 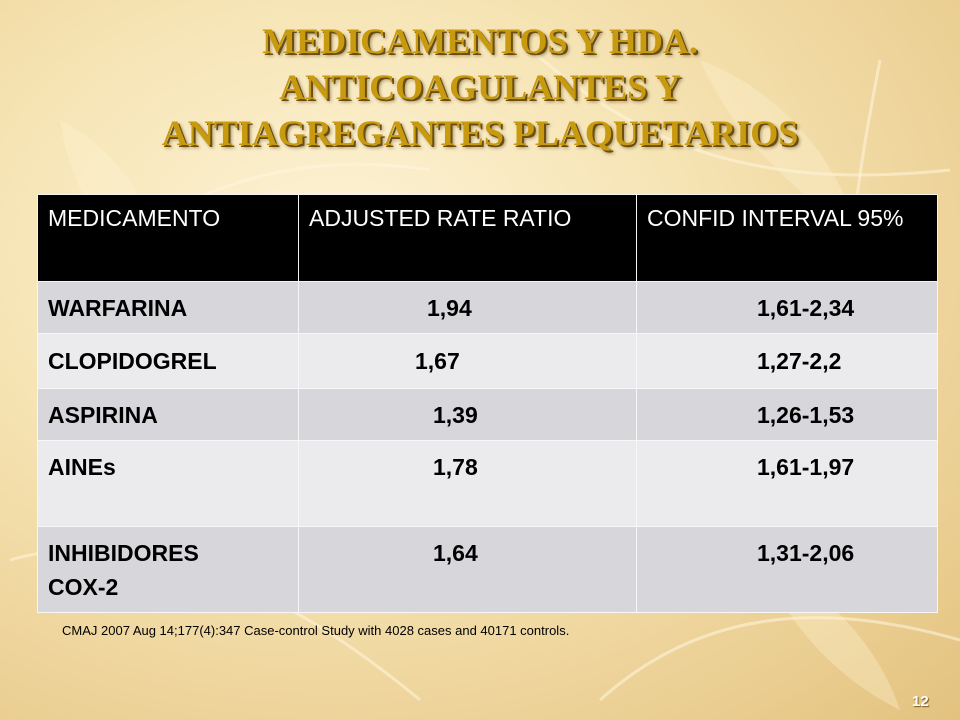 I want to click on table-row: ASPIRINA 1,39 1,26-1,53, so click(x=487, y=414).